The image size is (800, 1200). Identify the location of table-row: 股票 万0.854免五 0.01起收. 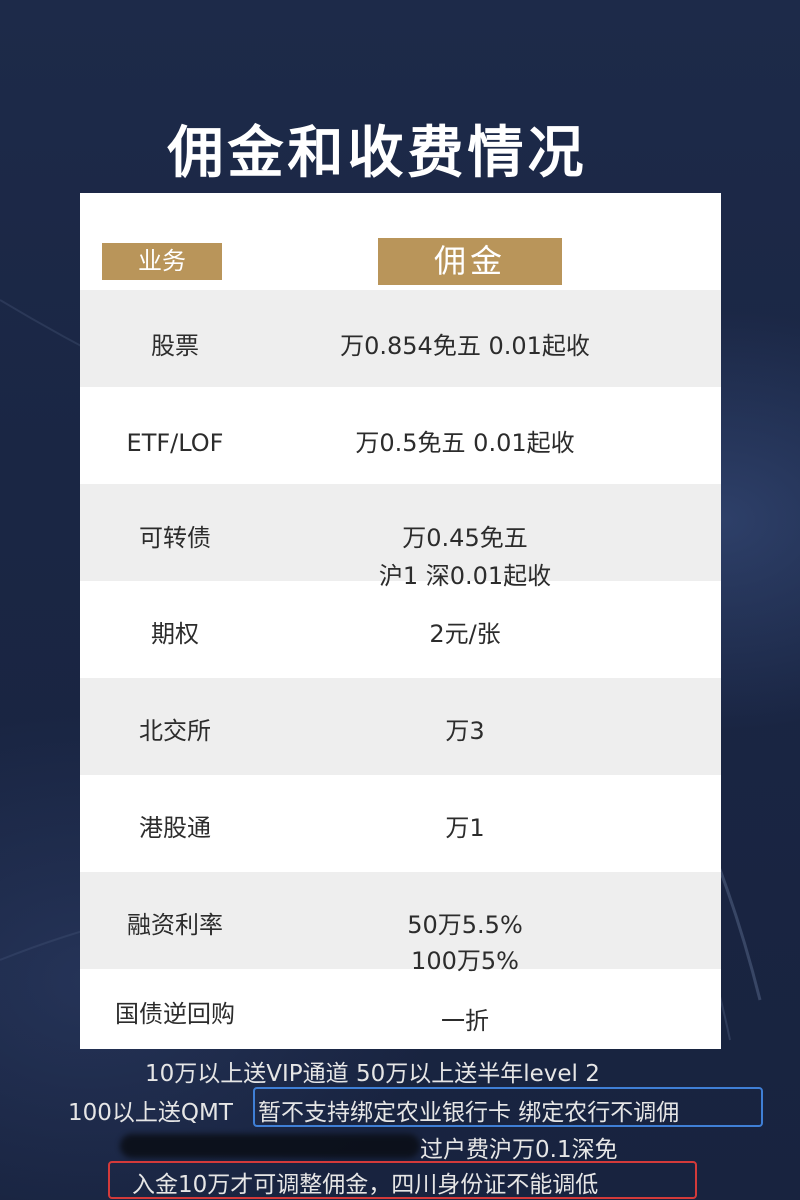
(400, 338).